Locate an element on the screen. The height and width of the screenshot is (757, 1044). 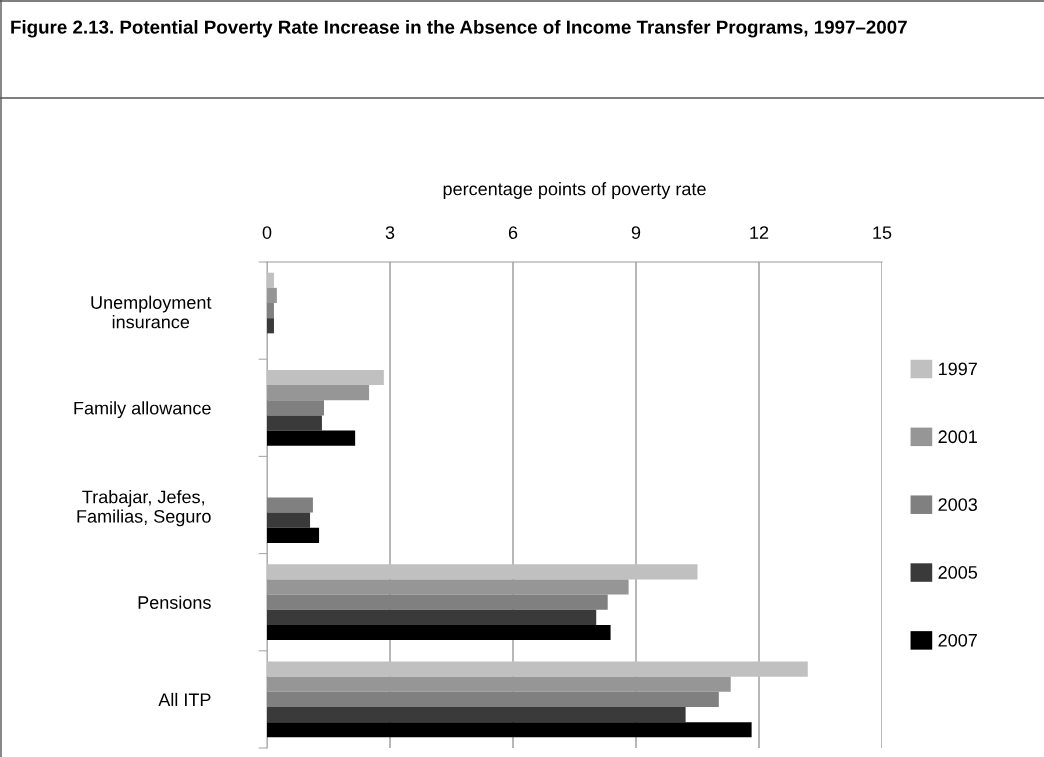
legend-label: 2005 is located at coordinates (958, 572).